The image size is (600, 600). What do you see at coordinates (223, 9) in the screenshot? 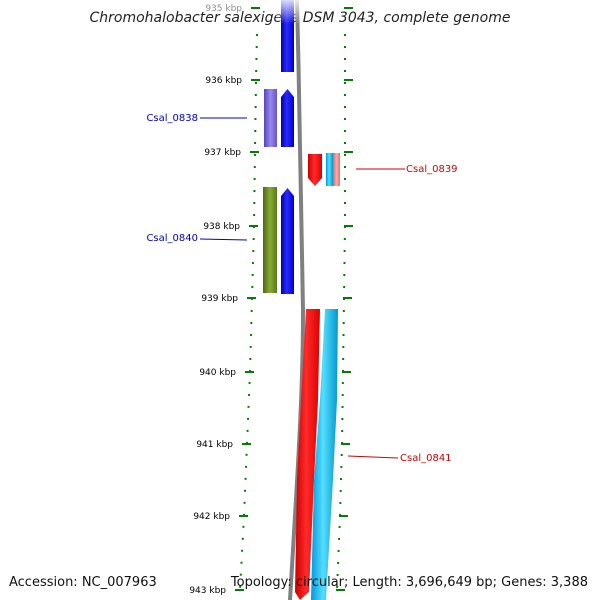
I see `tick-label: 935 kbp` at bounding box center [223, 9].